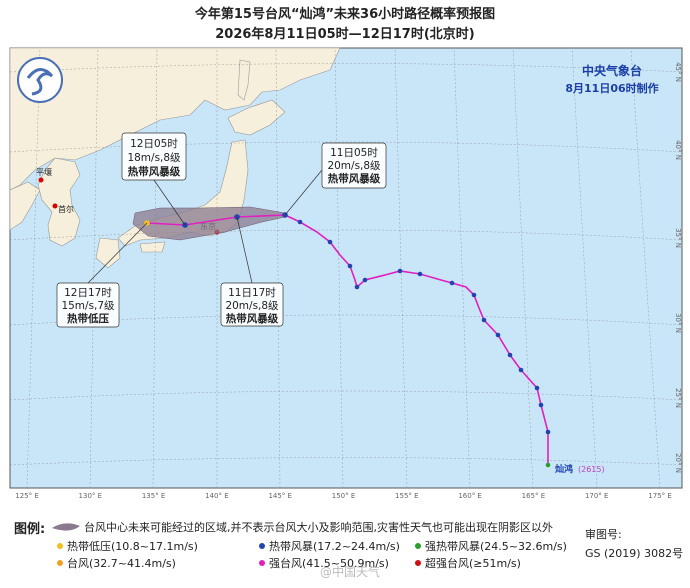 The height and width of the screenshot is (588, 690). I want to click on legend-item: 强热带风暴(24.5~32.6m/s), so click(496, 546).